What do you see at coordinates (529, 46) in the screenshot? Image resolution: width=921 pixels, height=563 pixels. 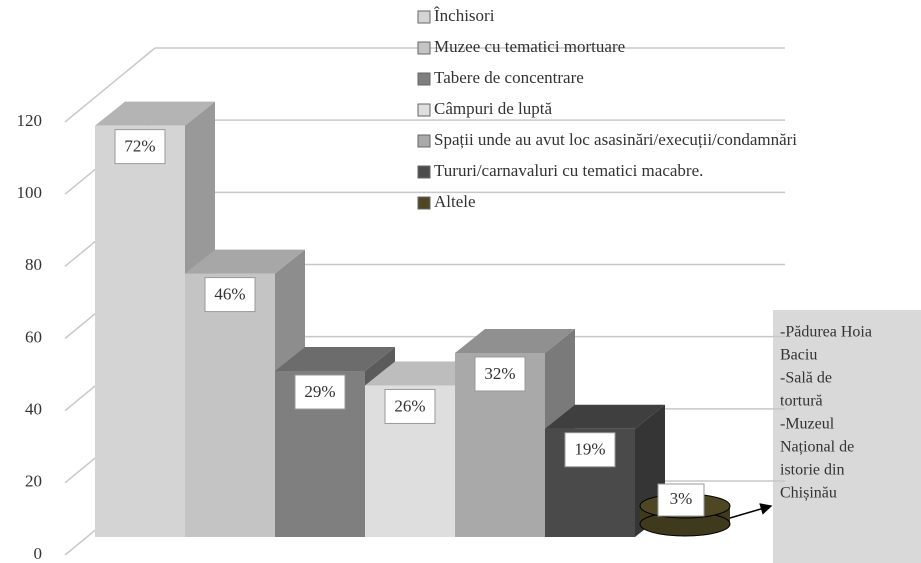 I see `legend-label: Muzee cu tematici mortuare` at bounding box center [529, 46].